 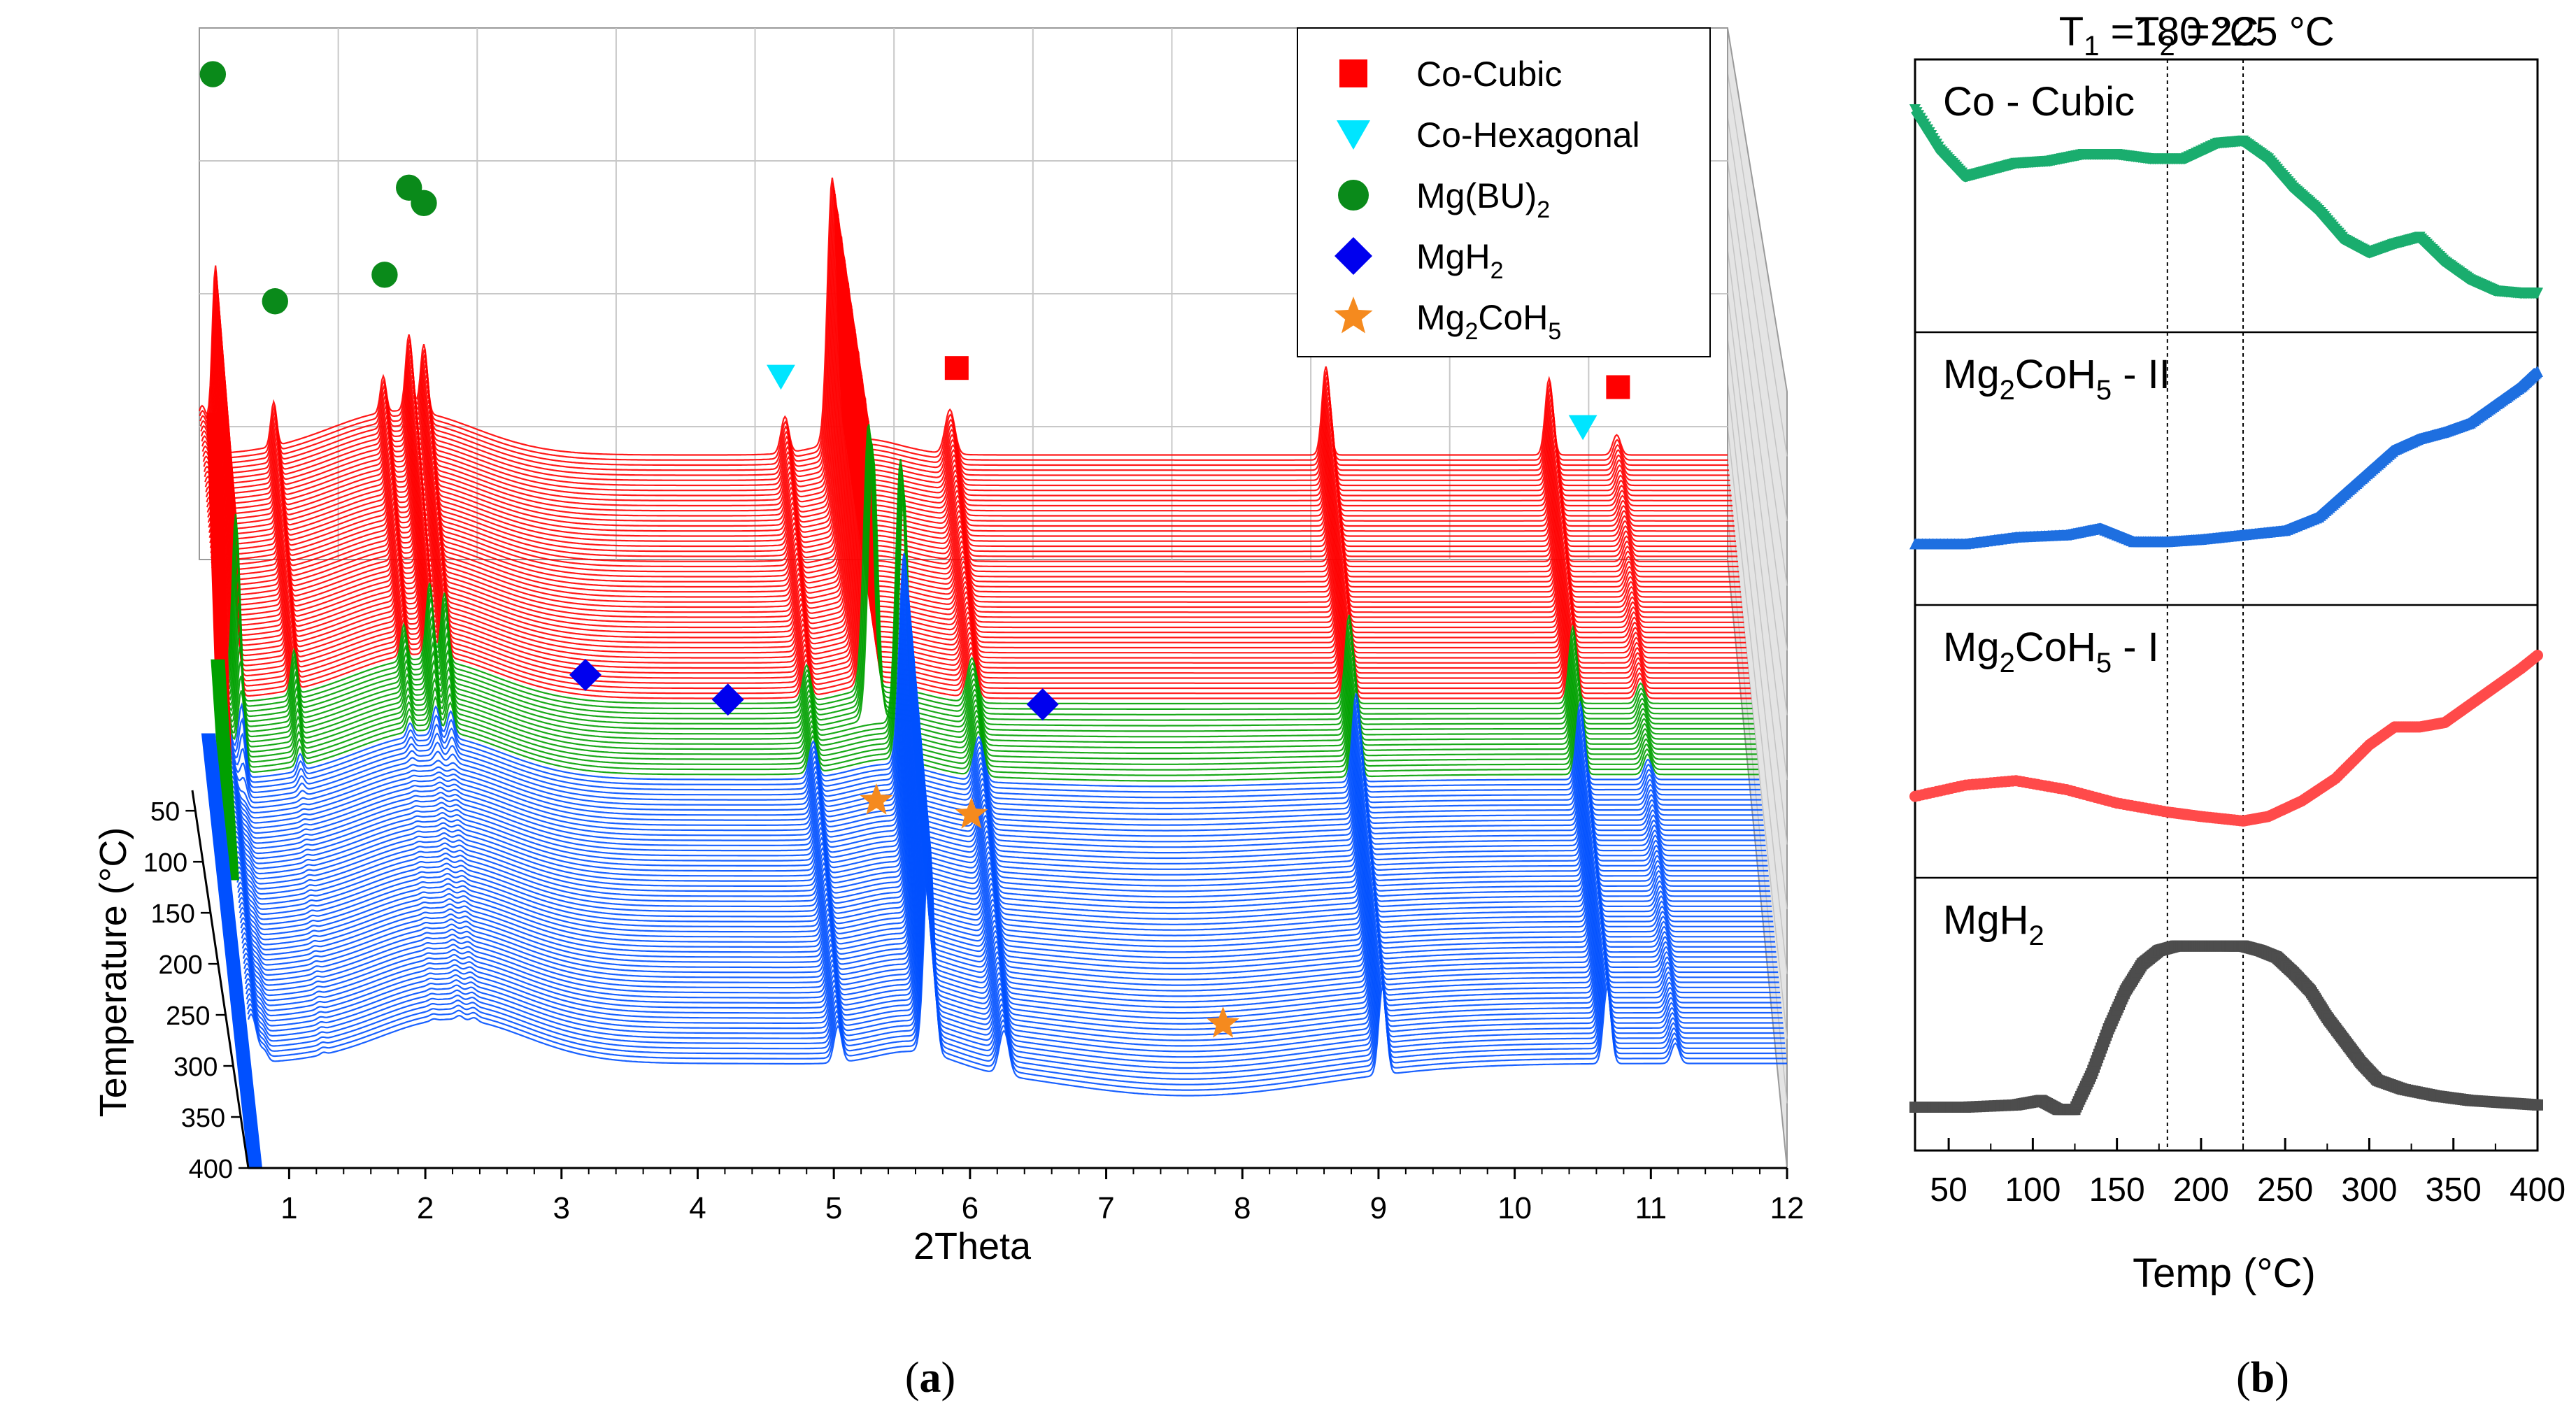 What do you see at coordinates (1378, 1208) in the screenshot?
I see `x-tick-label: 9` at bounding box center [1378, 1208].